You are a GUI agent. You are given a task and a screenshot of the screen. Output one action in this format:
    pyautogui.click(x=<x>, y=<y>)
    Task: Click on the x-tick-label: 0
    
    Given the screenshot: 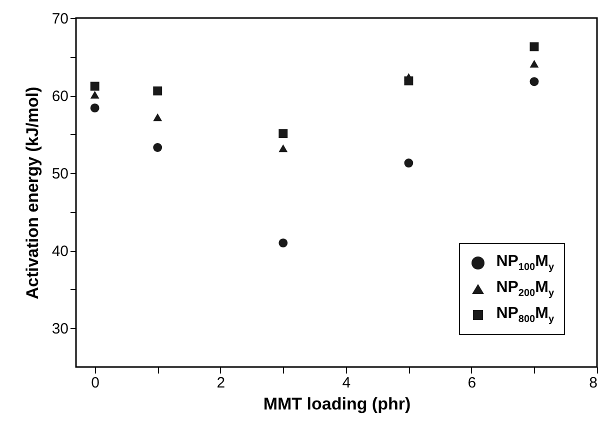 What is the action you would take?
    pyautogui.click(x=95, y=383)
    